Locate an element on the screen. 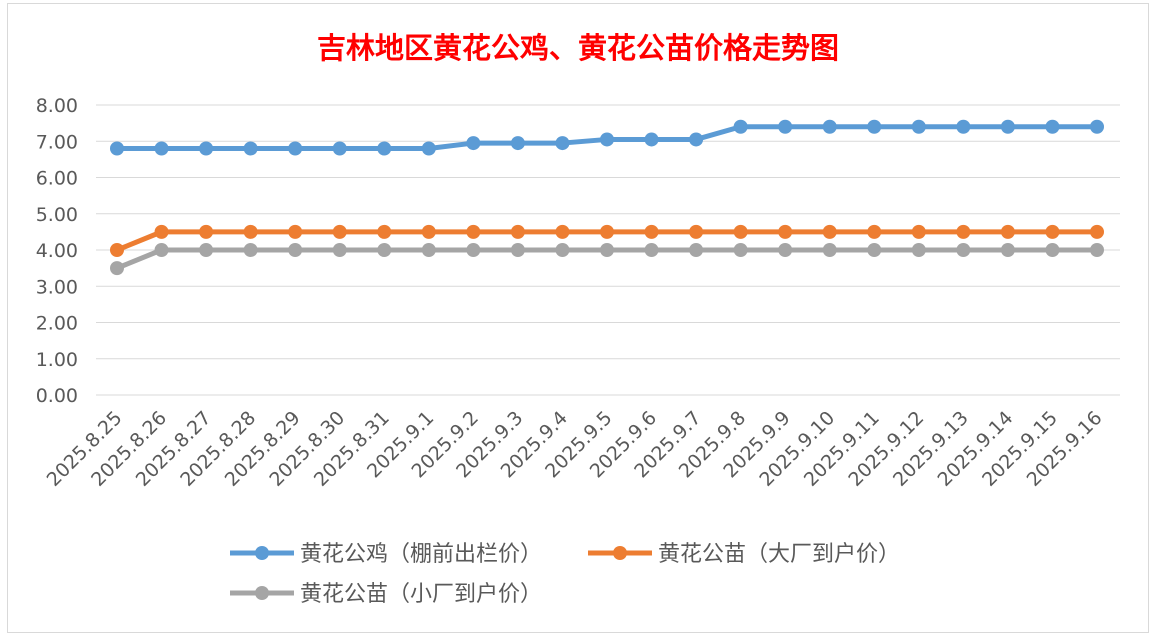  y-tick-label: 4.00 is located at coordinates (57, 251).